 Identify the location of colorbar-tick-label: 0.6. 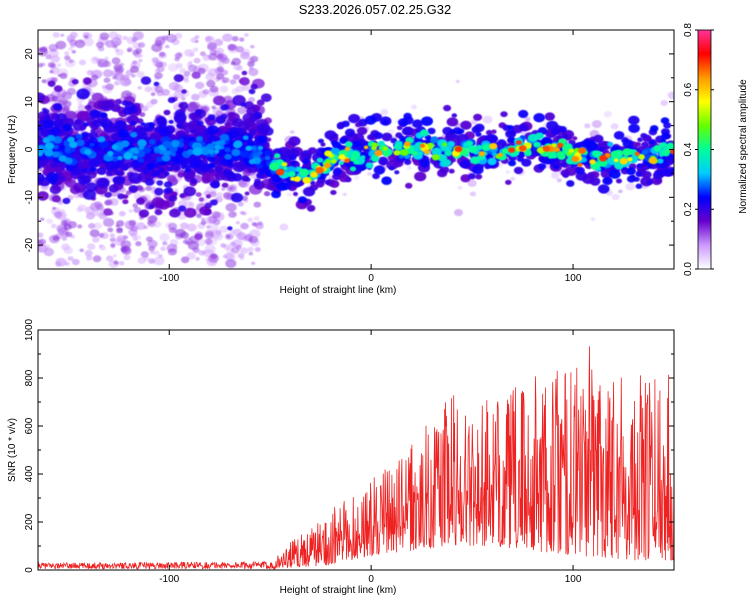
(688, 89).